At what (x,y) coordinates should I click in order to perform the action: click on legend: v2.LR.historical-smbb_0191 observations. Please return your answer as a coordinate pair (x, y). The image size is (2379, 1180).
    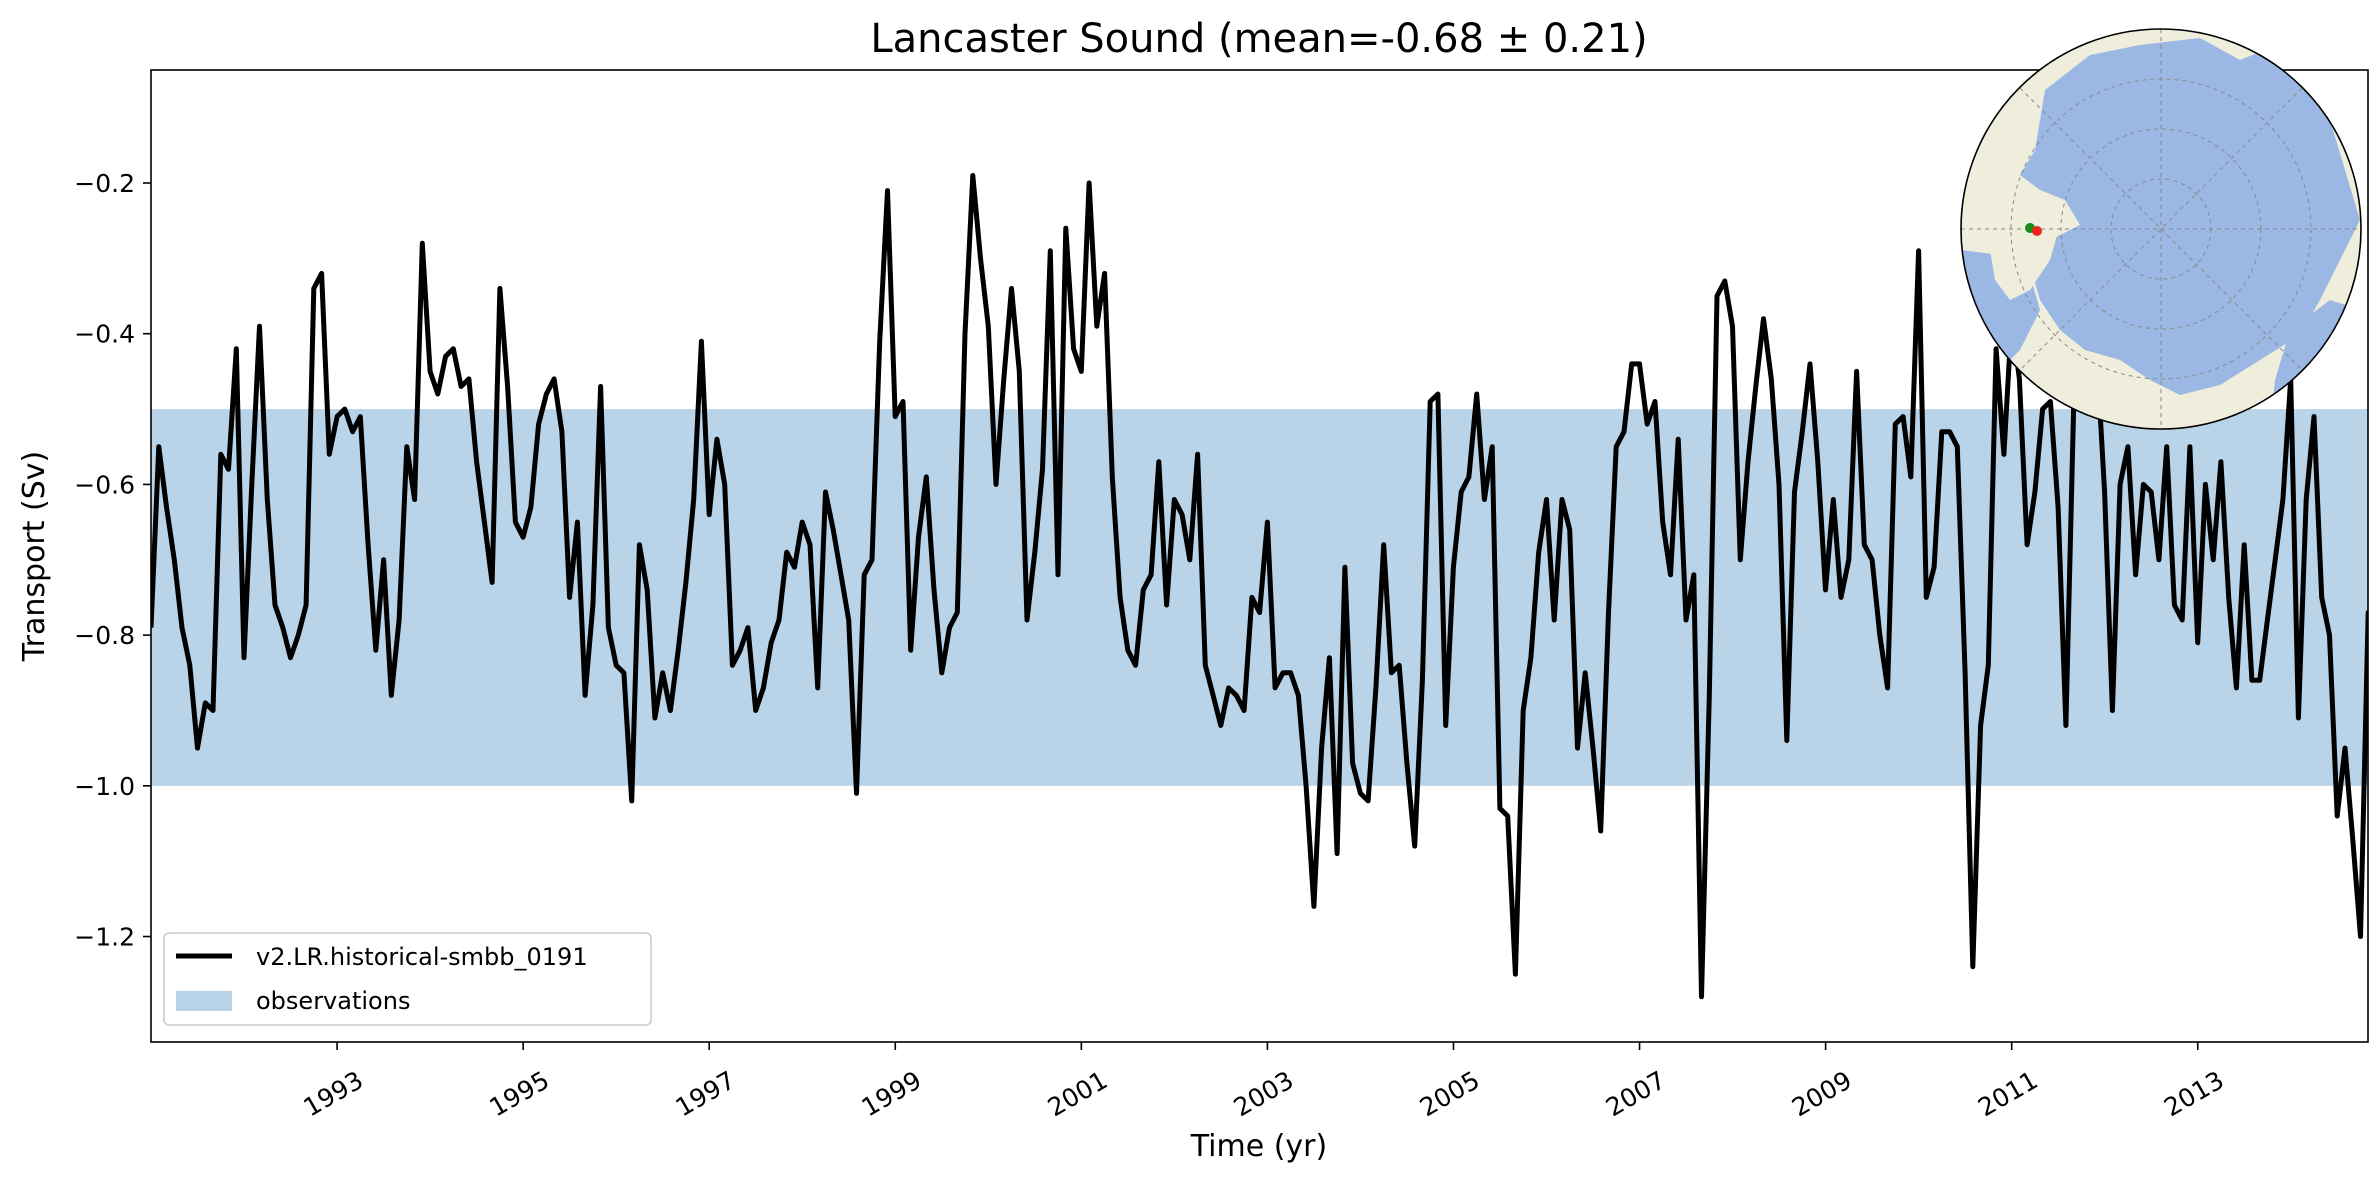
    Looking at the image, I should click on (407, 979).